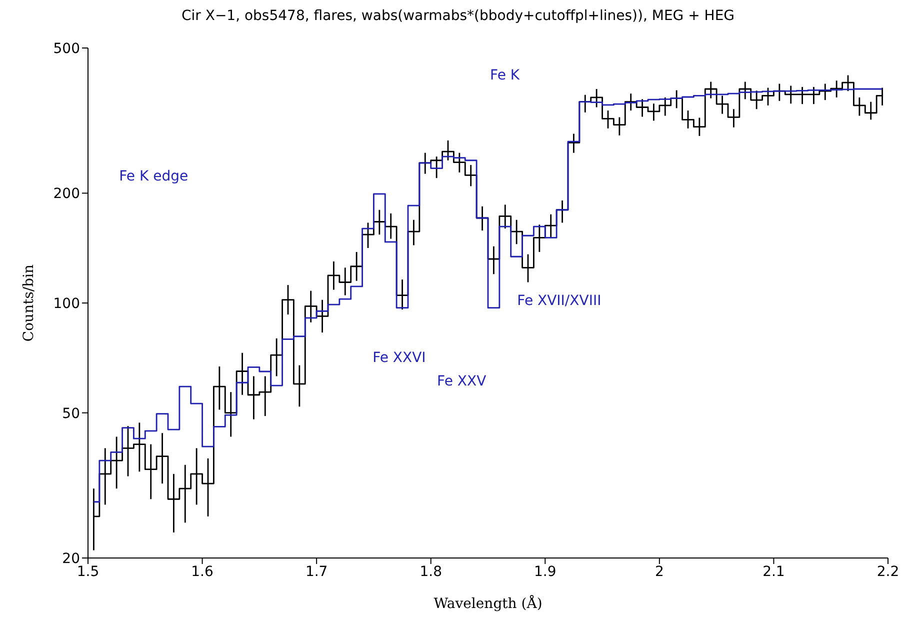 The height and width of the screenshot is (638, 919). What do you see at coordinates (66, 304) in the screenshot?
I see `y-tick-label: 100` at bounding box center [66, 304].